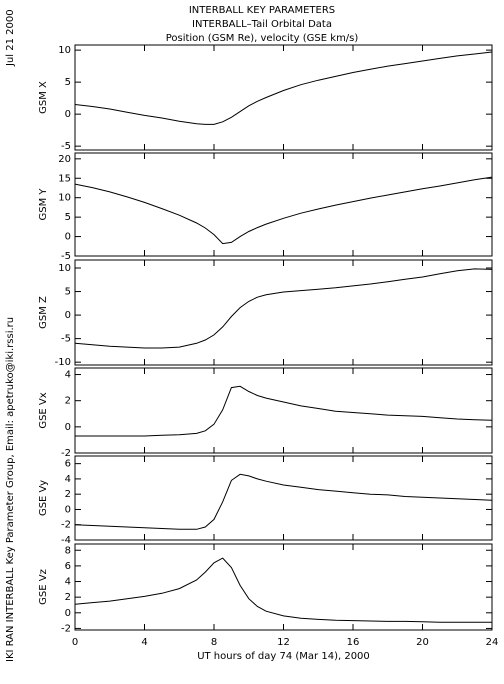 The height and width of the screenshot is (684, 504). I want to click on x-tick-label: 8, so click(214, 642).